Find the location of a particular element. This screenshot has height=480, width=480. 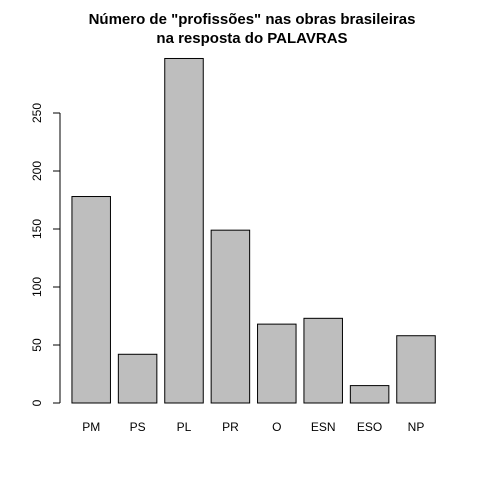

x-tick-label: NP is located at coordinates (416, 427).